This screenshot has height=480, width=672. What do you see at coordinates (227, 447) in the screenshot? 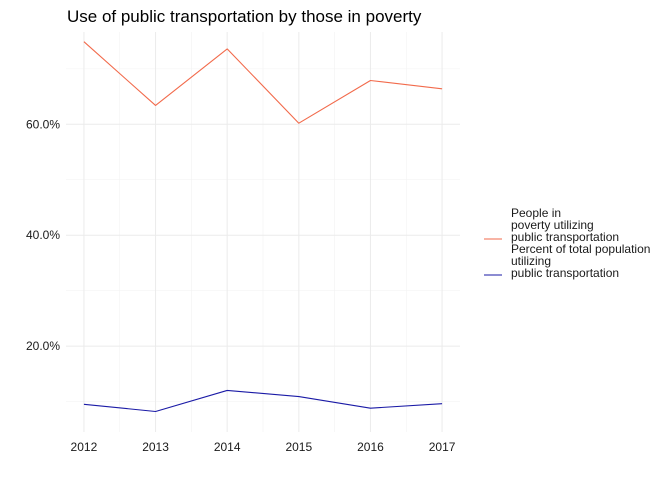
I see `x-tick-label: 2014` at bounding box center [227, 447].